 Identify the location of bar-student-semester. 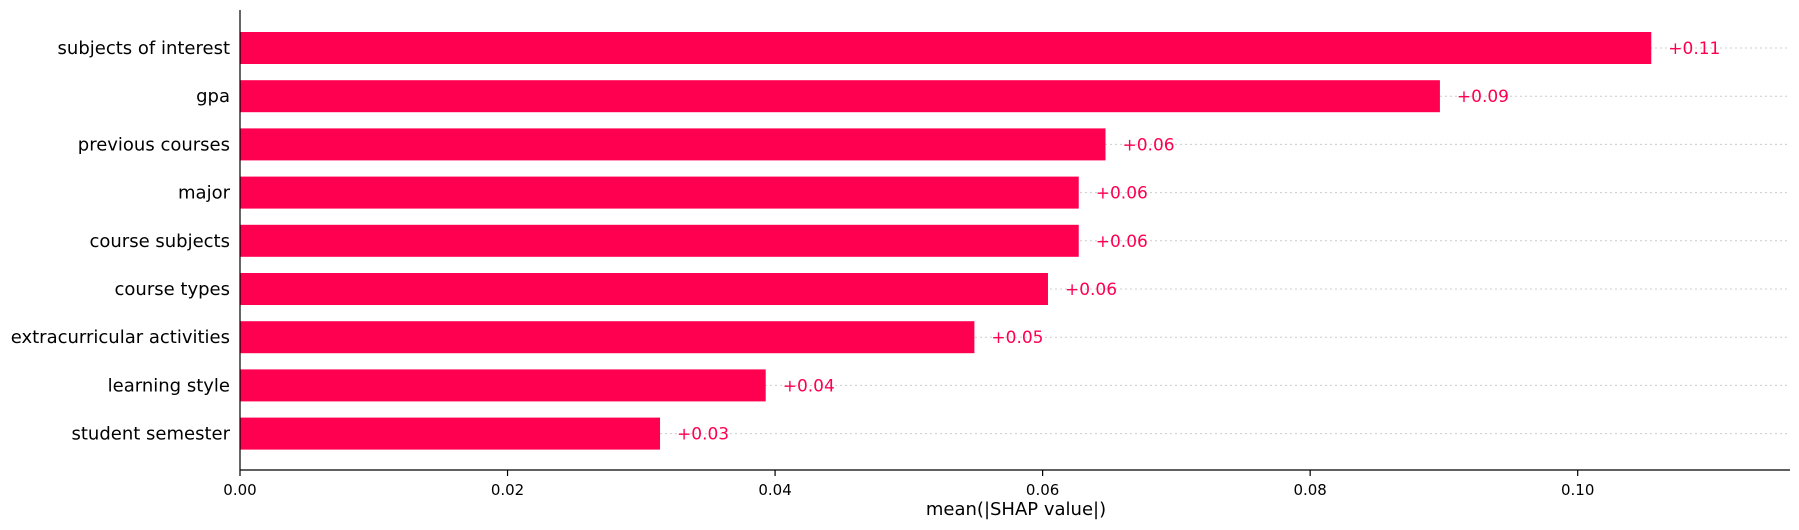
(450, 433).